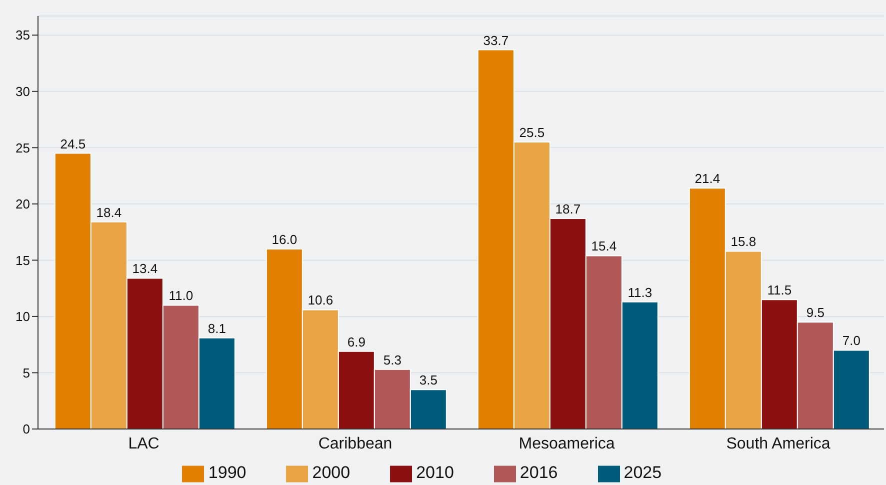 The image size is (886, 485). I want to click on x-tick-label: Mesoamerica, so click(566, 443).